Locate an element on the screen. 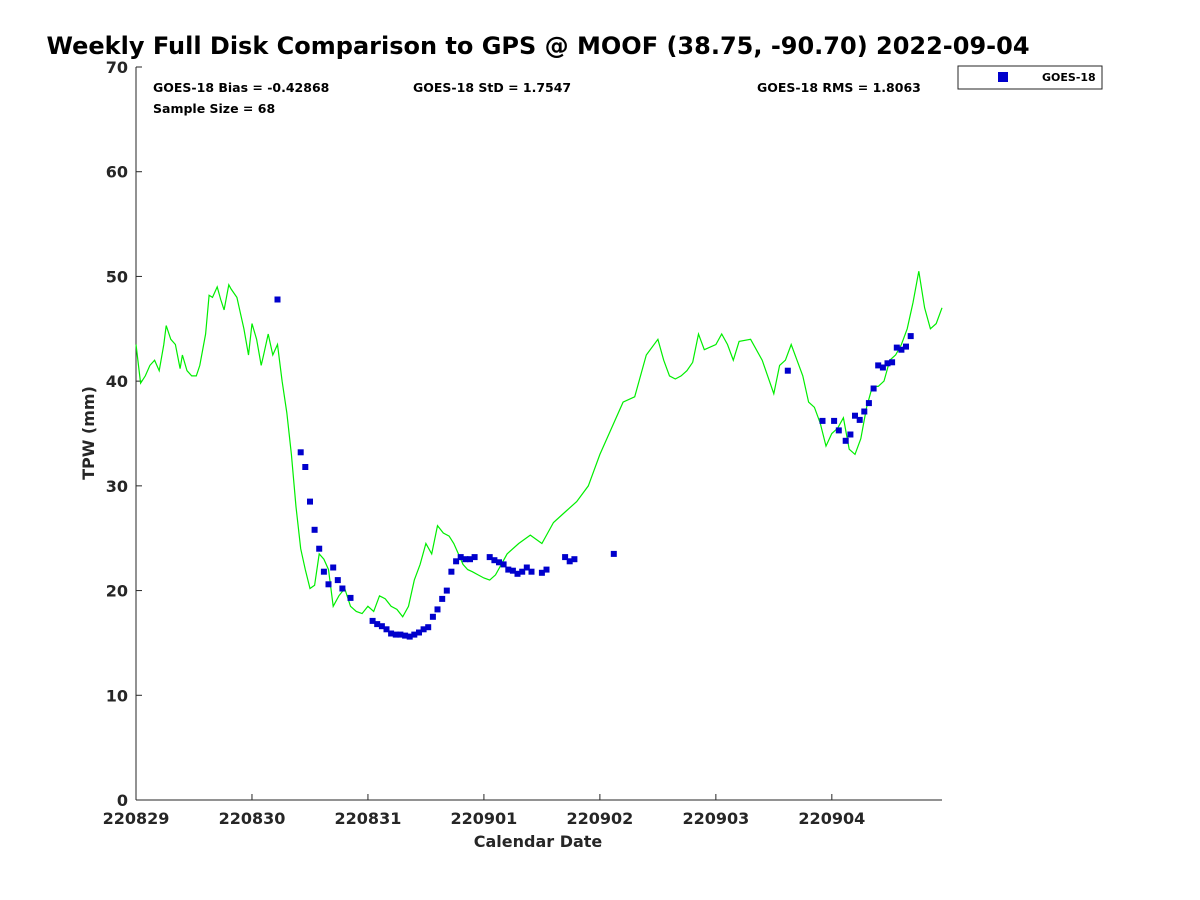 This screenshot has height=900, width=1200. y-ticks: 0 10 20 30 40 50 60 70 is located at coordinates (124, 434).